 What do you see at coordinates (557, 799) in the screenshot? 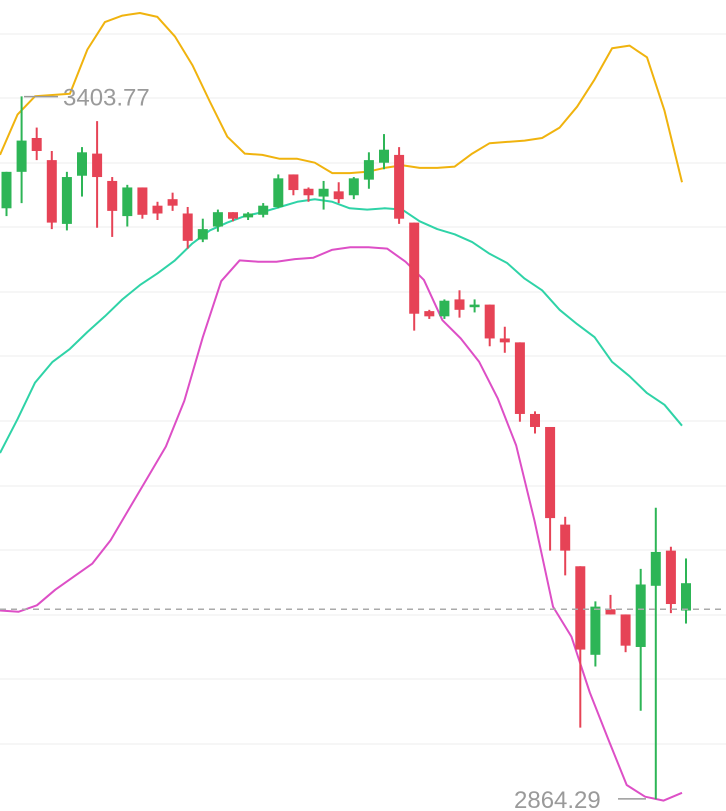
I see `low-price-label: 2864.29` at bounding box center [557, 799].